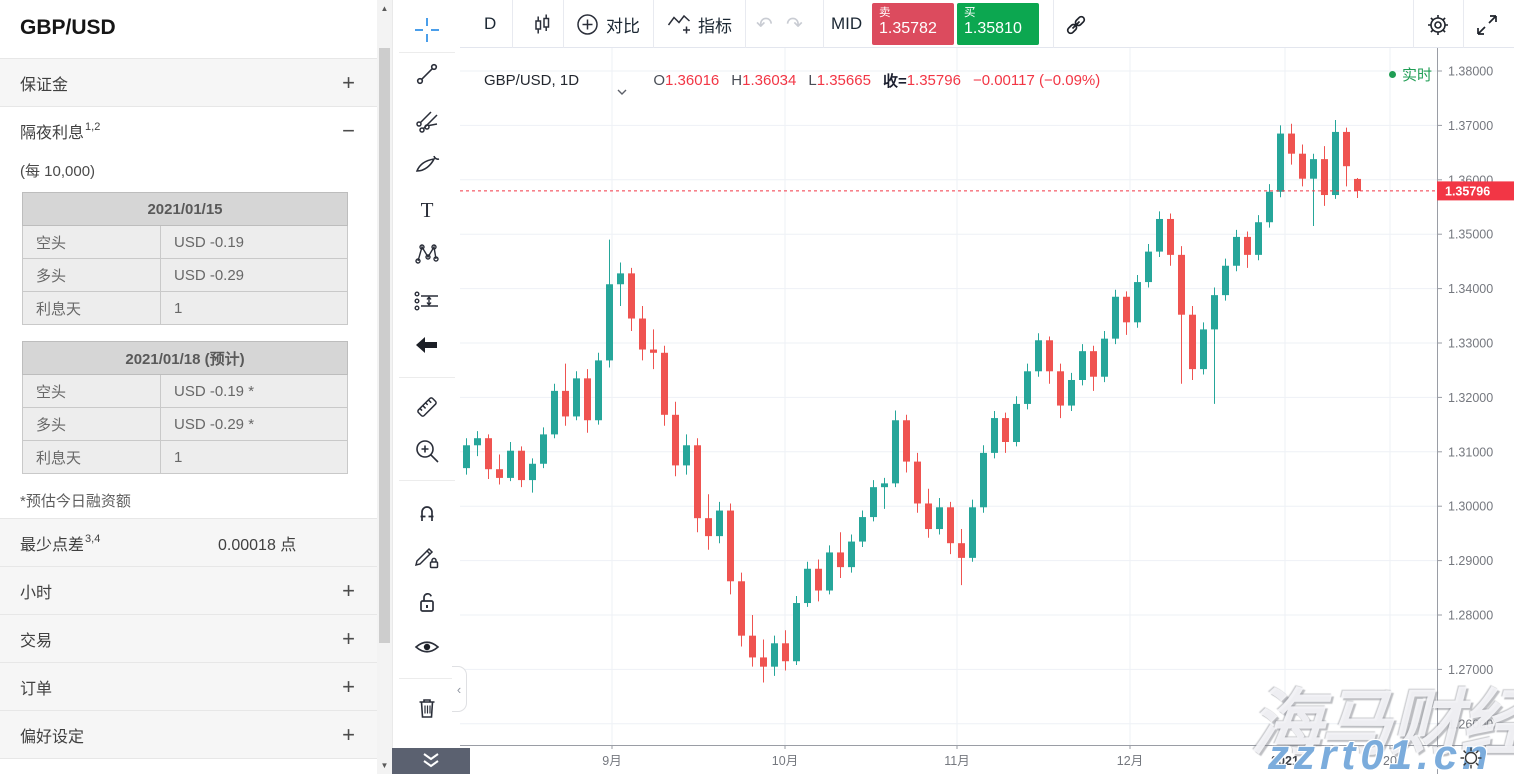 The image size is (1514, 774). I want to click on hide-drawings-eye-icon, so click(427, 647).